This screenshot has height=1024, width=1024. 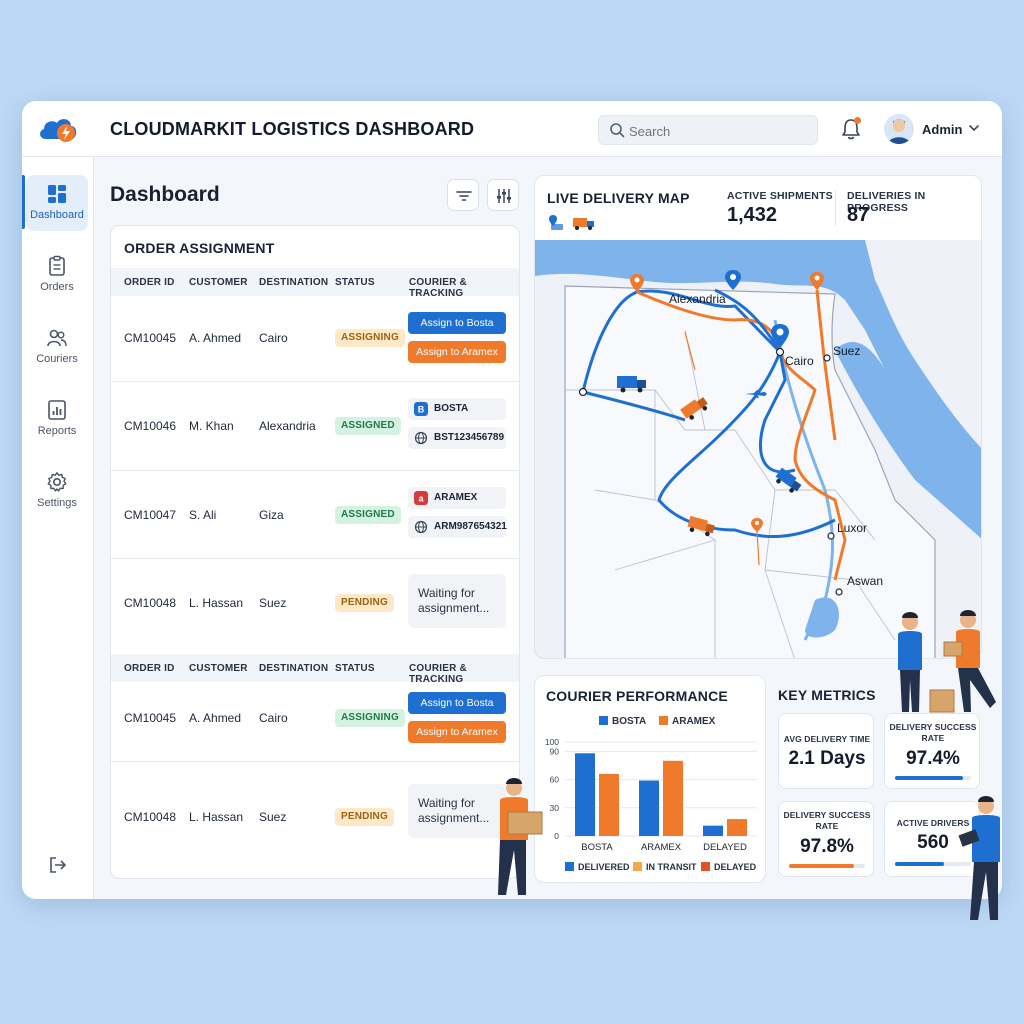 What do you see at coordinates (835, 208) in the screenshot?
I see `stat-divider` at bounding box center [835, 208].